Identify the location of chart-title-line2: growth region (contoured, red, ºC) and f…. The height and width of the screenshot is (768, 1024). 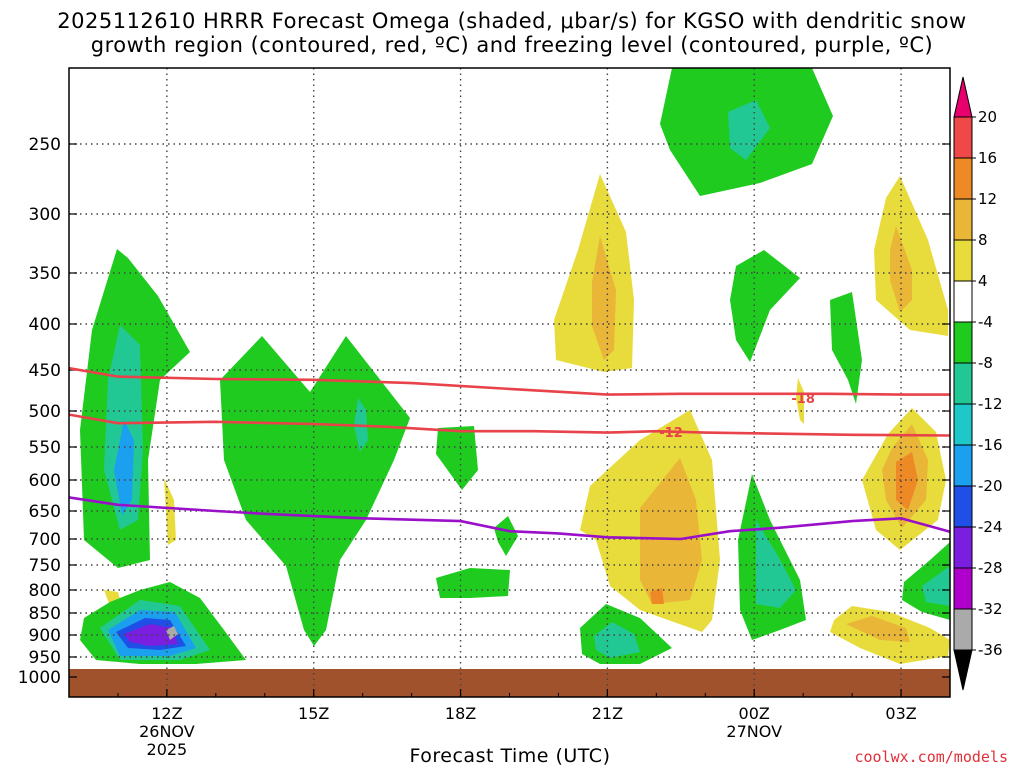
(512, 45).